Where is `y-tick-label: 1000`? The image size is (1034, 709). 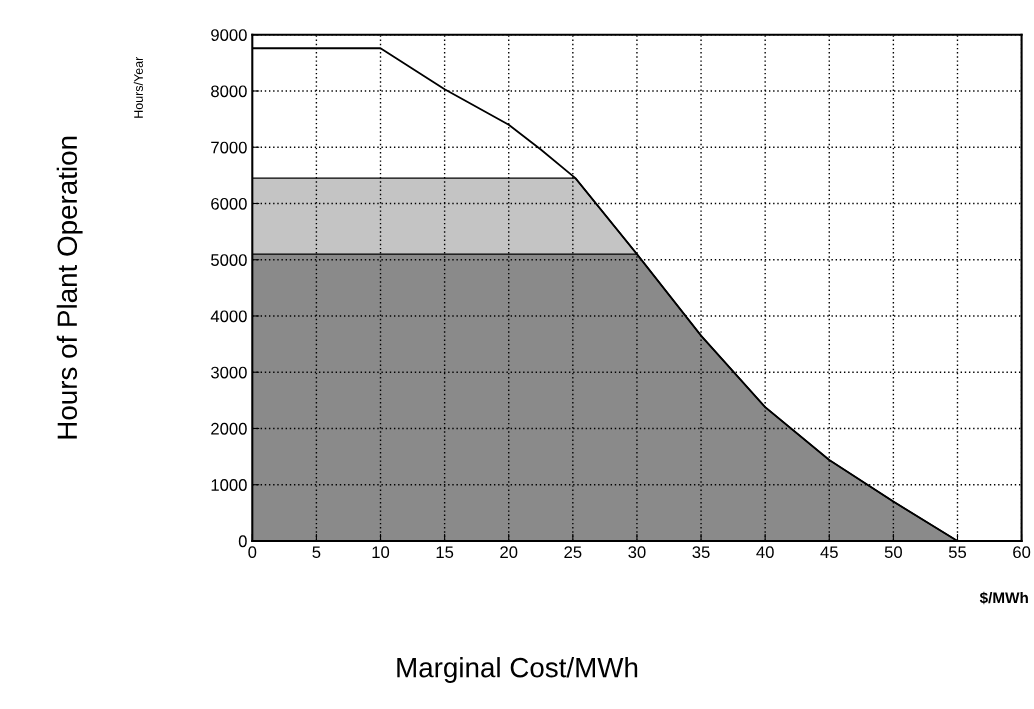 y-tick-label: 1000 is located at coordinates (229, 485).